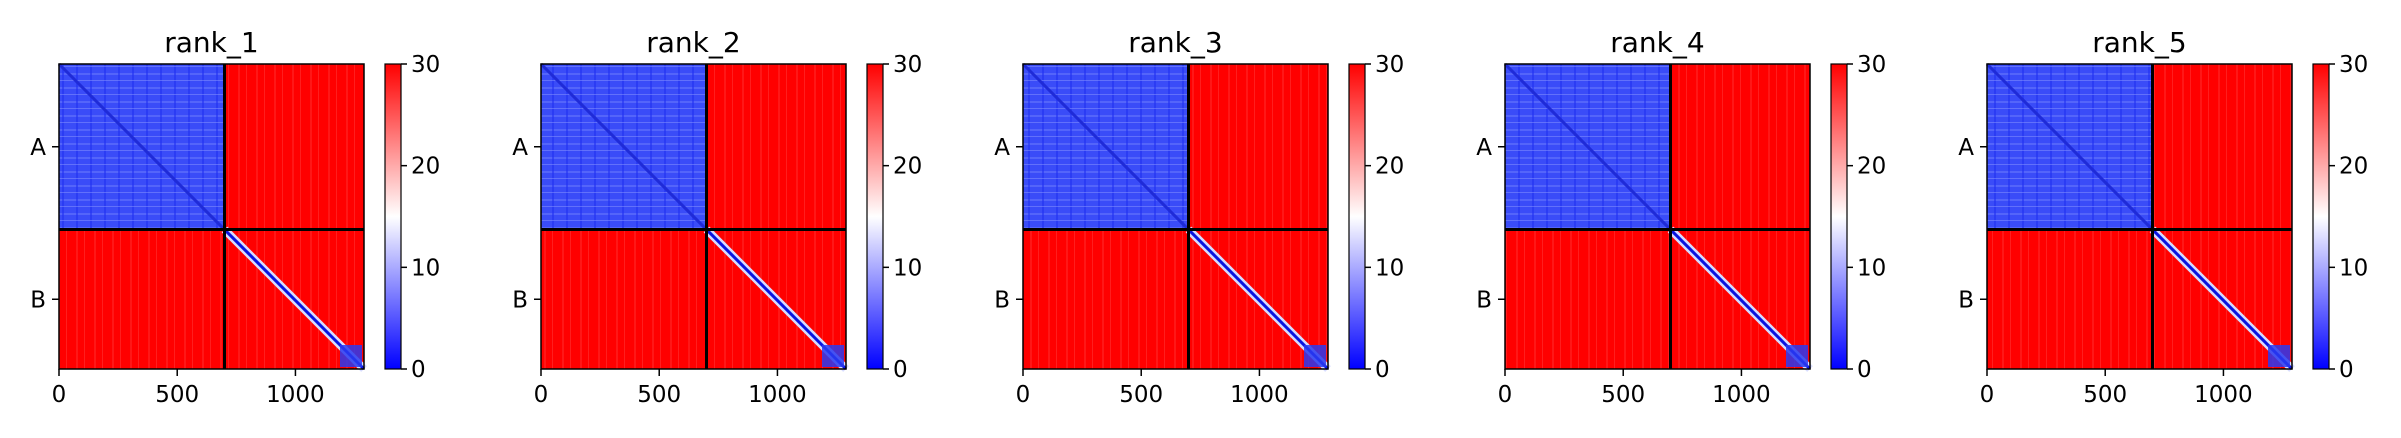 The height and width of the screenshot is (438, 2401). Describe the element at coordinates (1175, 42) in the screenshot. I see `panel-title: rank_3` at that location.